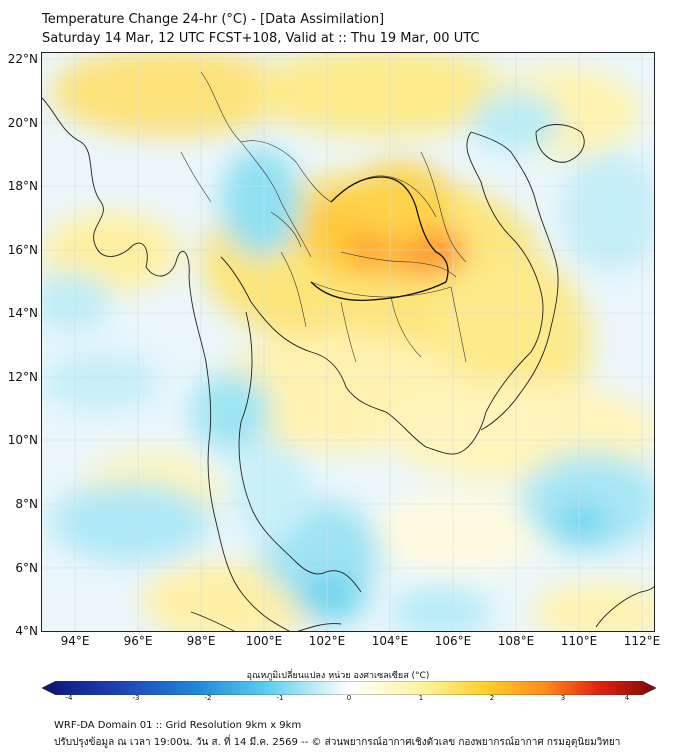  I want to click on colorbar-tick: 4, so click(627, 698).